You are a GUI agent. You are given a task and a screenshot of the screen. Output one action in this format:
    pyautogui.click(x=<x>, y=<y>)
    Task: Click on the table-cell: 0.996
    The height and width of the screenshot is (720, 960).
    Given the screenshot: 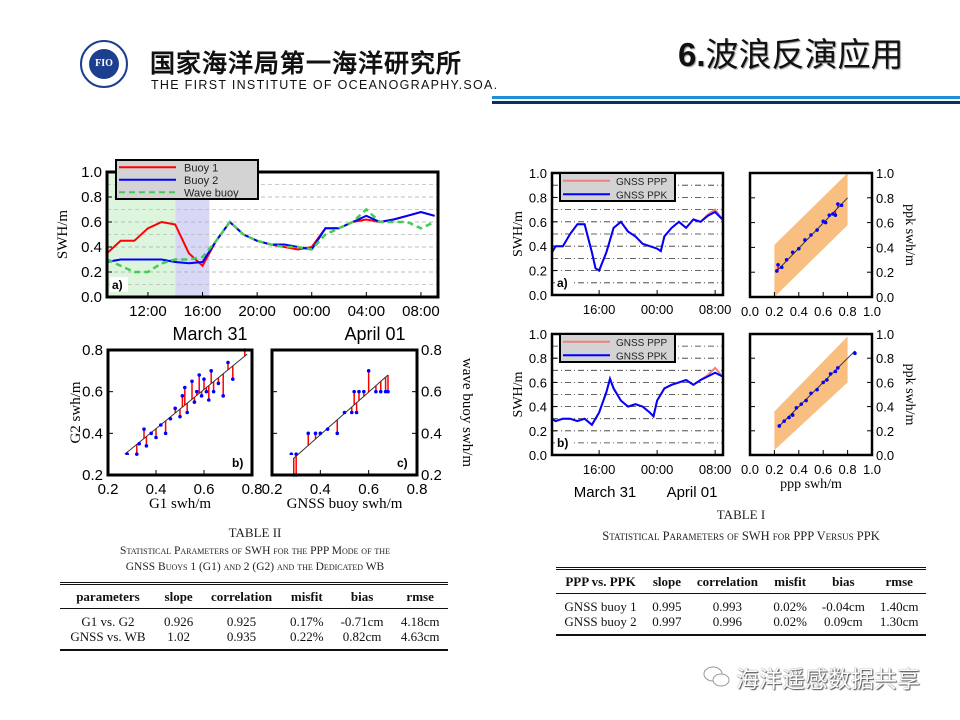 What is the action you would take?
    pyautogui.click(x=727, y=621)
    